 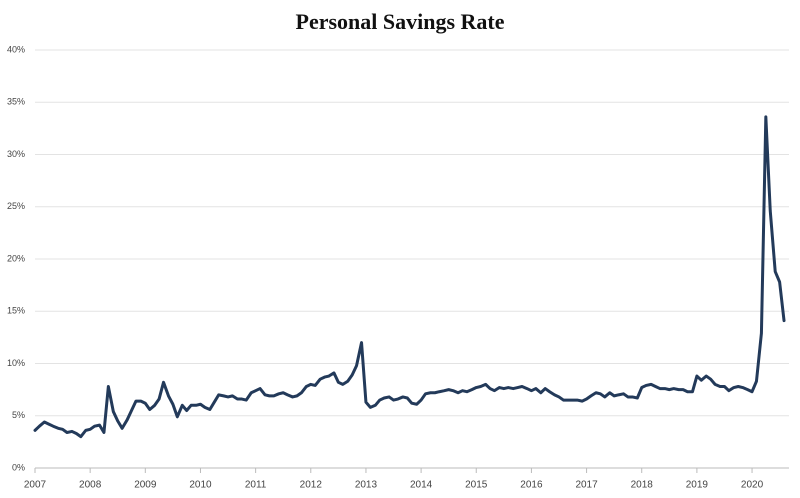 I want to click on y-tick-label: 10%, so click(x=16, y=363).